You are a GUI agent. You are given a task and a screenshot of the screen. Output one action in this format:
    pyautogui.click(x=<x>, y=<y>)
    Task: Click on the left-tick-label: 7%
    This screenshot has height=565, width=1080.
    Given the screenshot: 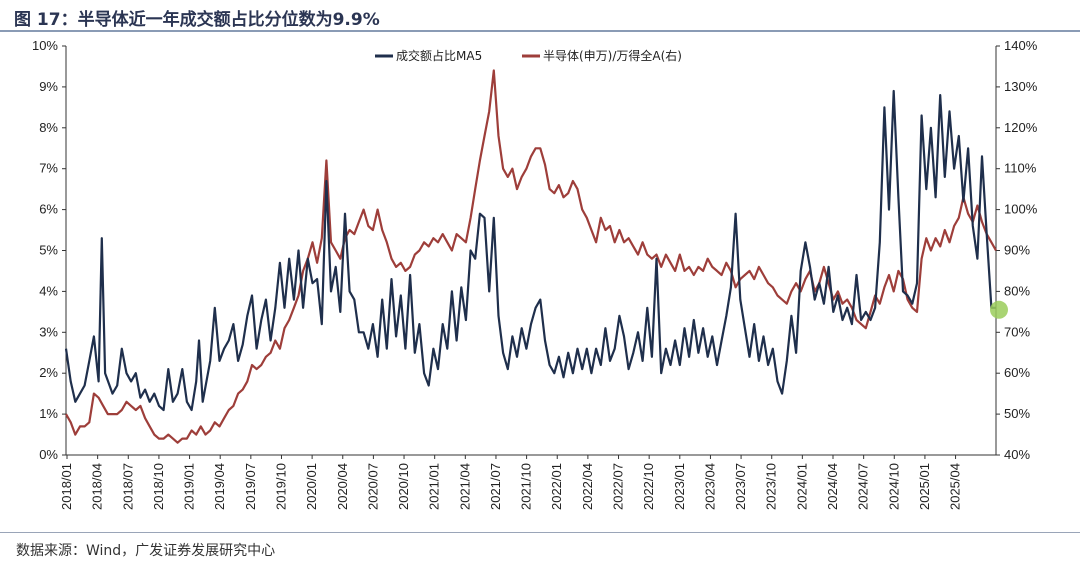 What is the action you would take?
    pyautogui.click(x=48, y=168)
    